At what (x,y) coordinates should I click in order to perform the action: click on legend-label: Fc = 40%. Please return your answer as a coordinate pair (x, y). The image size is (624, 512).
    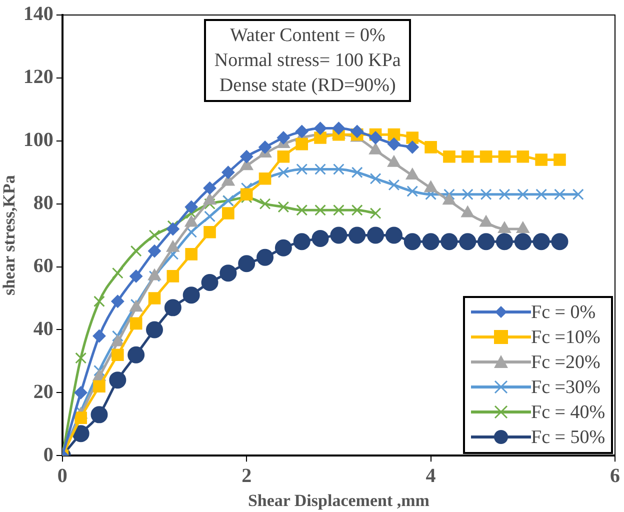
    Looking at the image, I should click on (568, 412).